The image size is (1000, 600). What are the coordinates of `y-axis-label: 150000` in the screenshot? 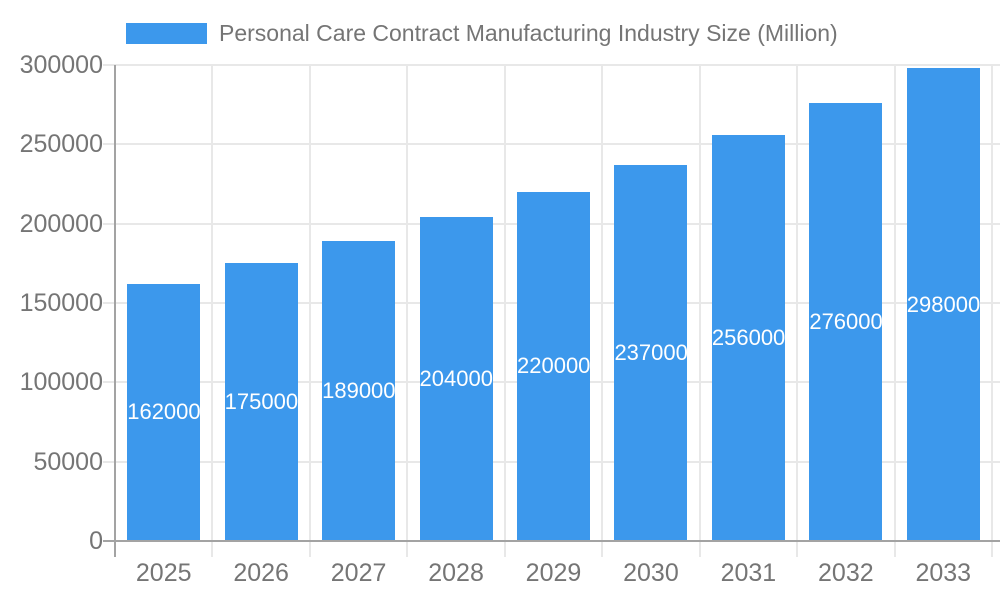 It's located at (61, 303).